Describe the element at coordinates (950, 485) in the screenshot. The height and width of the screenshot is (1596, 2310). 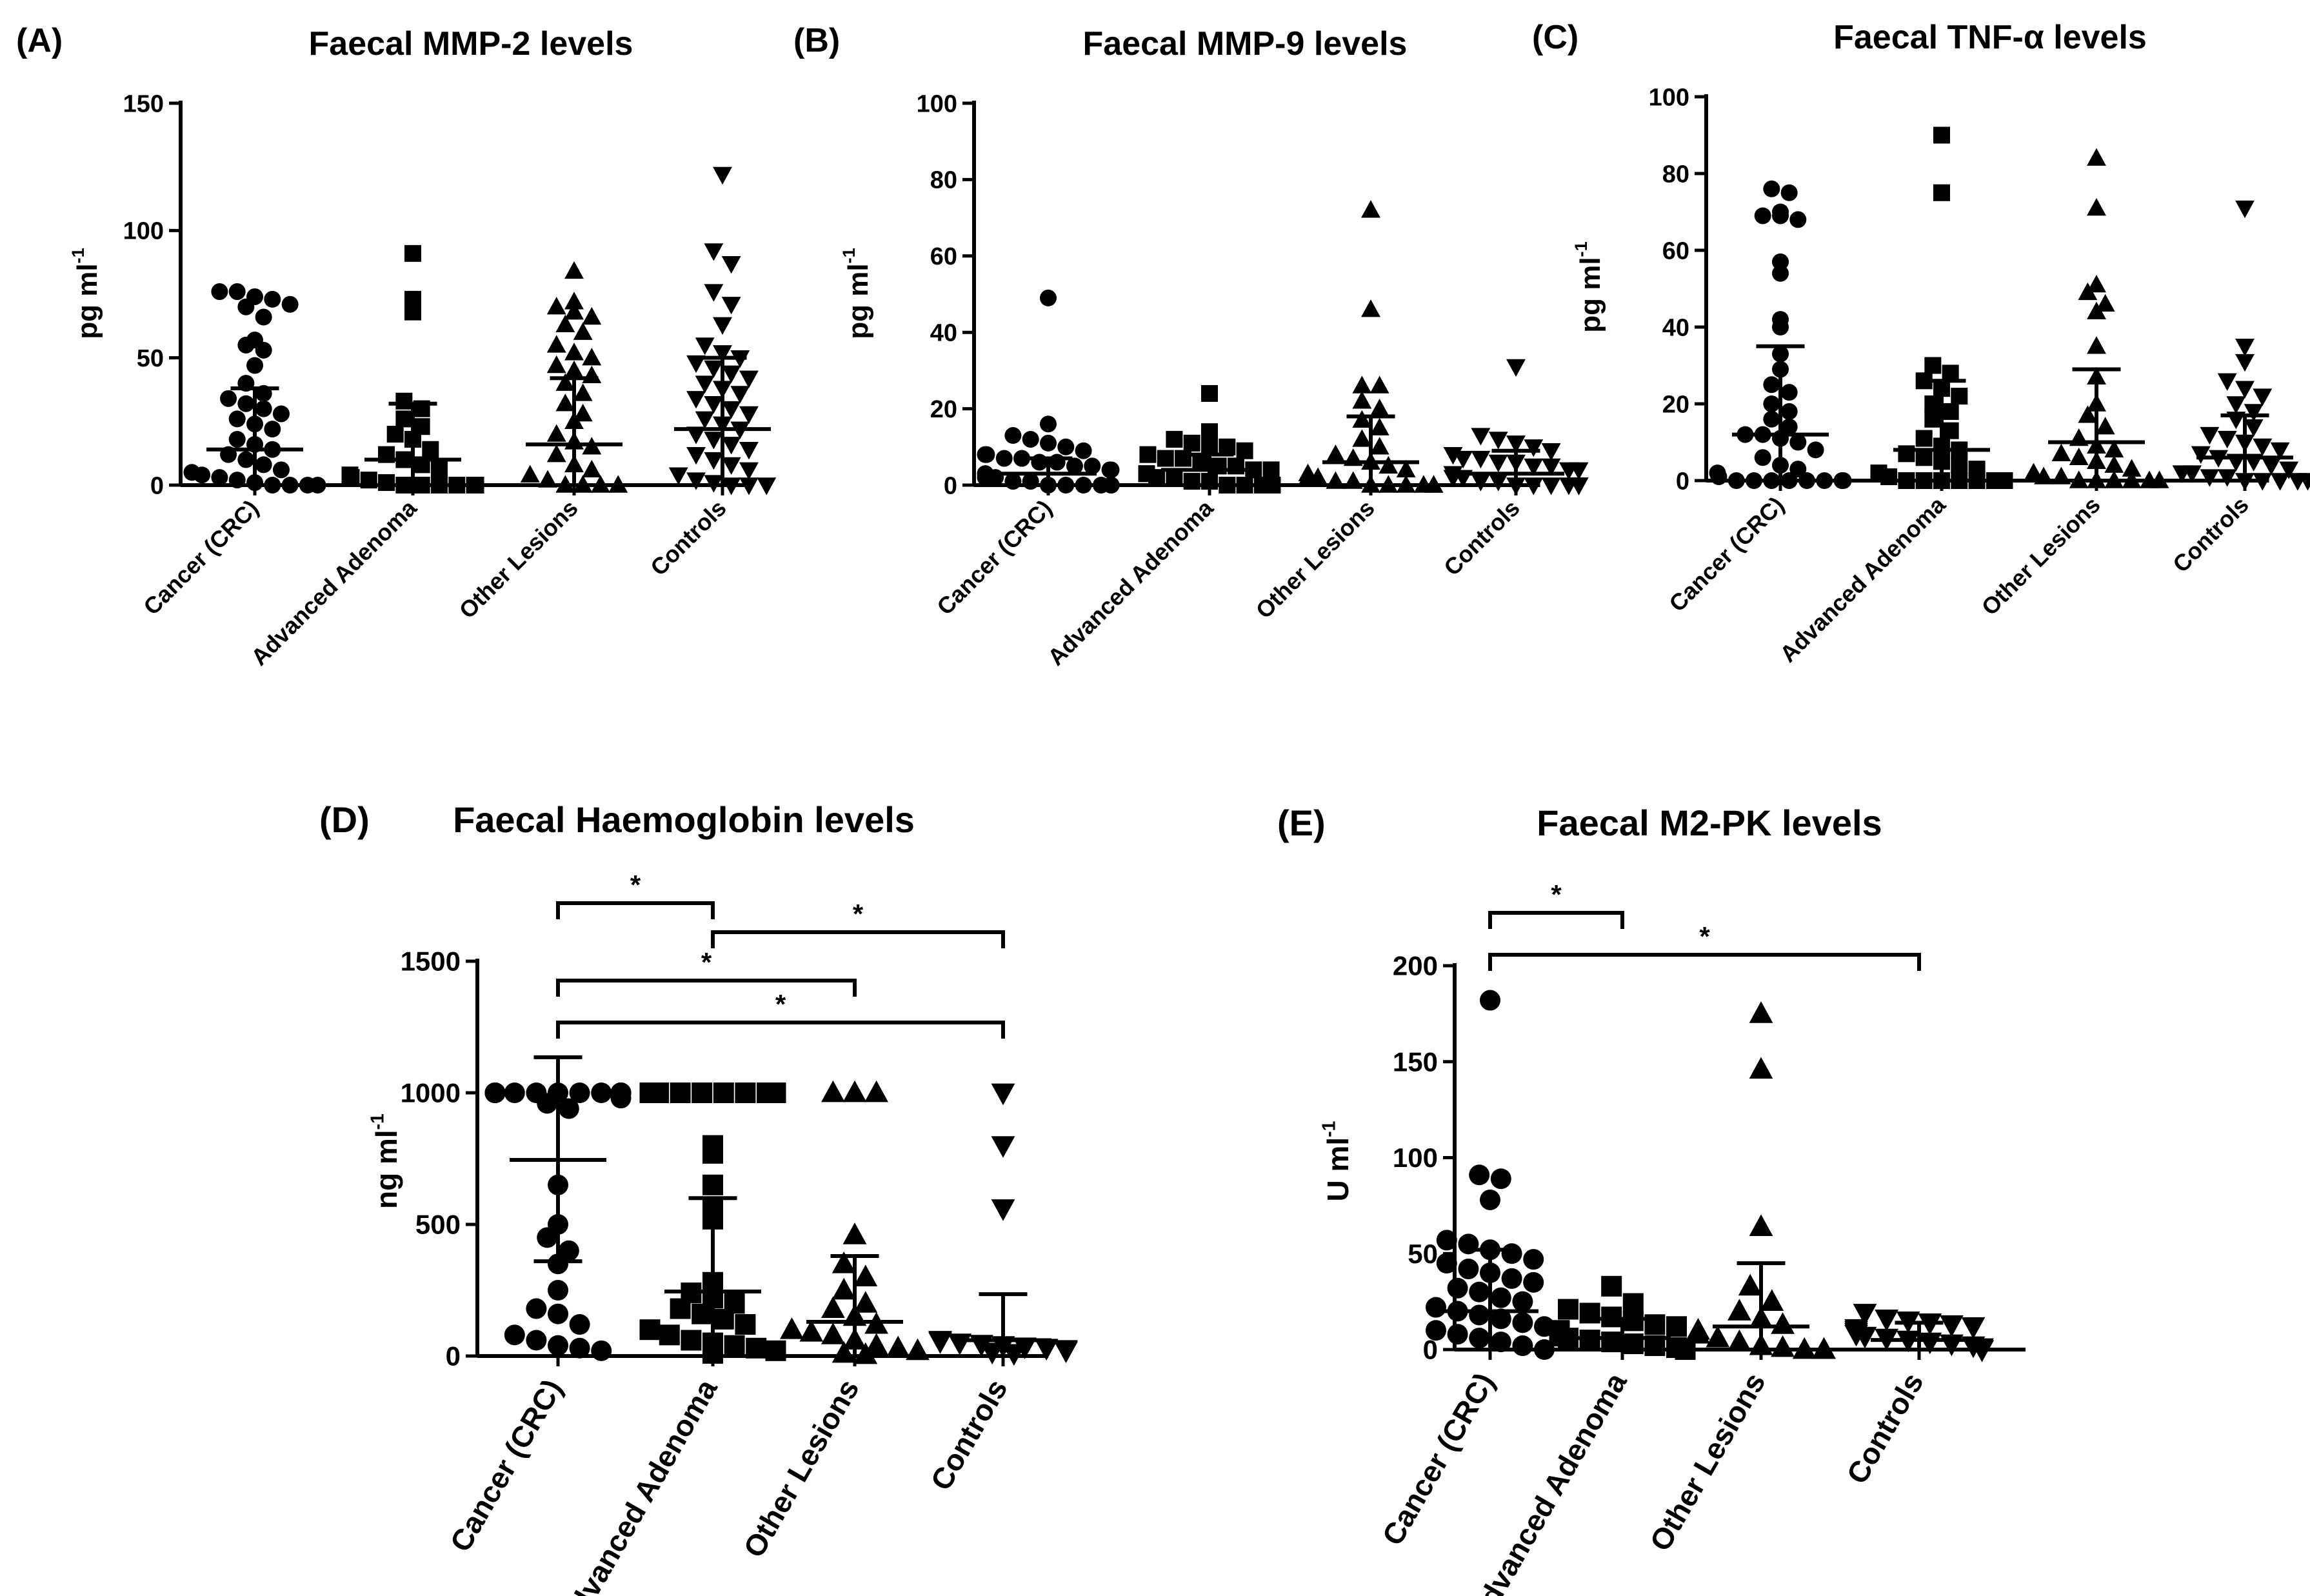
I see `y-tick-label: 0` at that location.